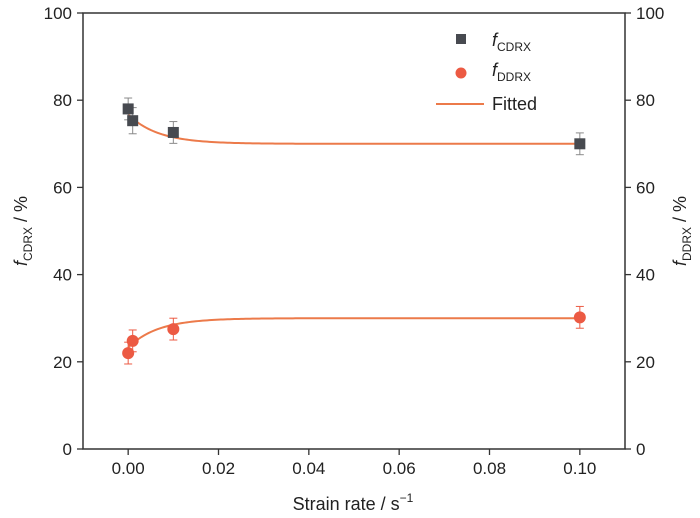  What do you see at coordinates (461, 39) in the screenshot?
I see `legend-marker-cdrx` at bounding box center [461, 39].